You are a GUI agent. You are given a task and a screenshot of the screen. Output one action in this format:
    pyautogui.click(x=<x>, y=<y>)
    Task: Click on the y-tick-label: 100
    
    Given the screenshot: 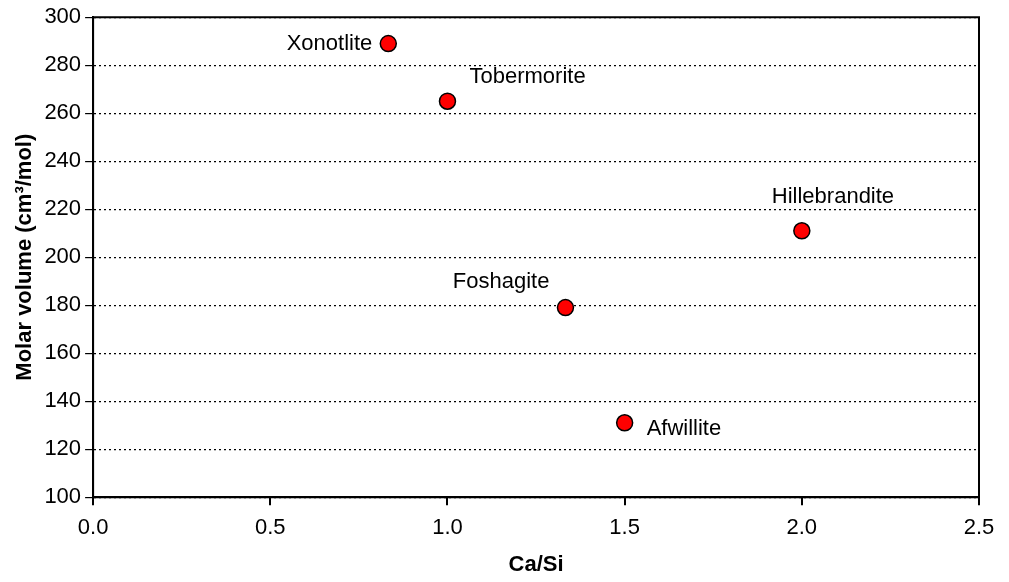 What is the action you would take?
    pyautogui.click(x=63, y=496)
    